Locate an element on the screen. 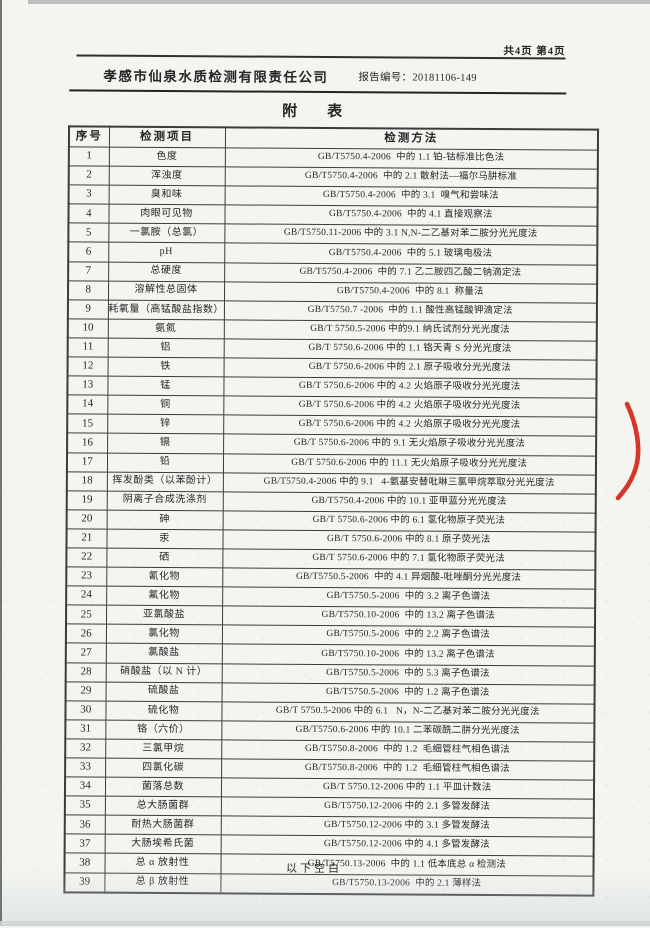 The image size is (650, 928). cell-test-item: 总 β 放射性 is located at coordinates (162, 883).